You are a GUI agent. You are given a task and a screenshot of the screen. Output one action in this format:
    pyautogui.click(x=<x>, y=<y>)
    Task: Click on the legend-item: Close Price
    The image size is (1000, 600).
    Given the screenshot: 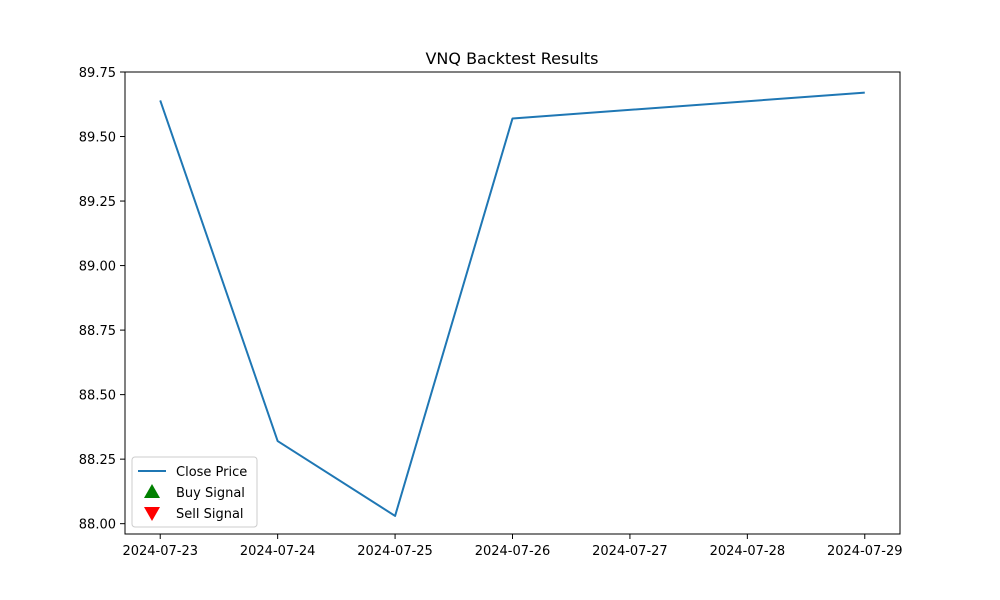 What is the action you would take?
    pyautogui.click(x=192, y=472)
    